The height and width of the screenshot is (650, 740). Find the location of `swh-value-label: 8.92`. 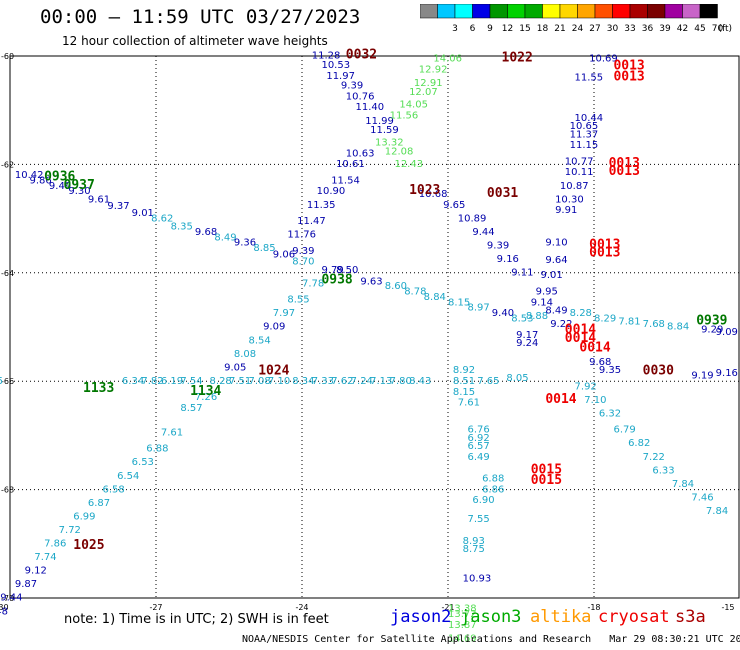

swh-value-label: 8.92 is located at coordinates (464, 370).